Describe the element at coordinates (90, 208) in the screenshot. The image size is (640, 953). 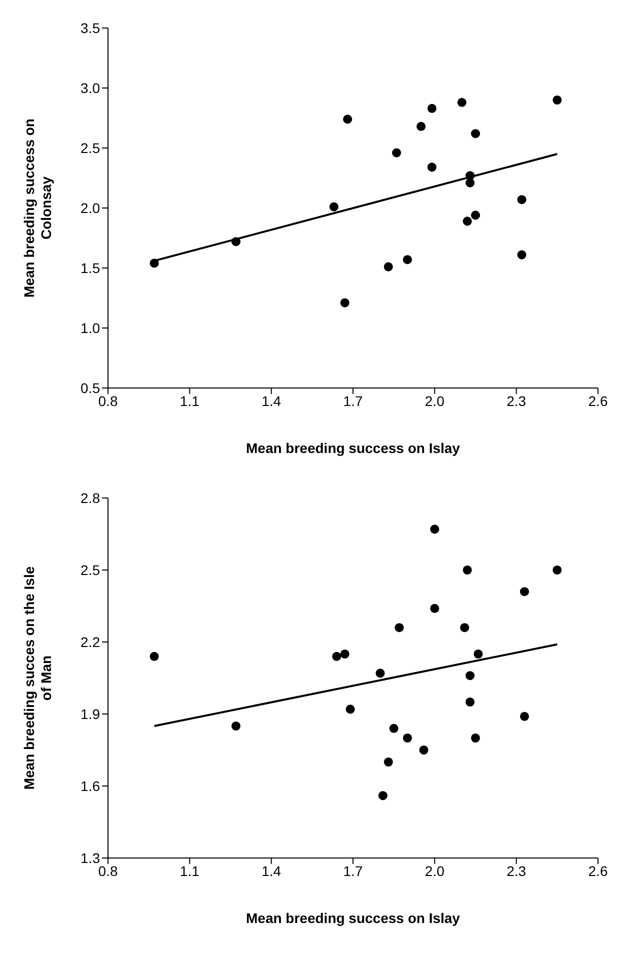
I see `y-tick-label: 2.0` at that location.